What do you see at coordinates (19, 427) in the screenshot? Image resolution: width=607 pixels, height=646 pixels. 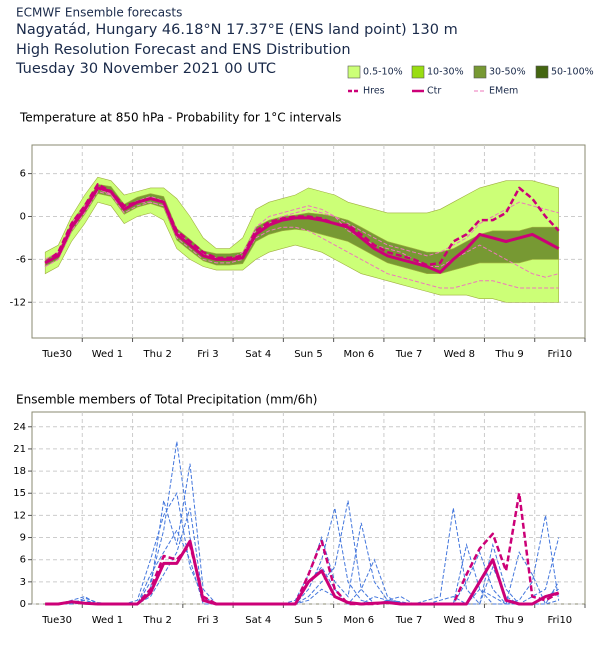 I see `y-tick-label: 24` at bounding box center [19, 427].